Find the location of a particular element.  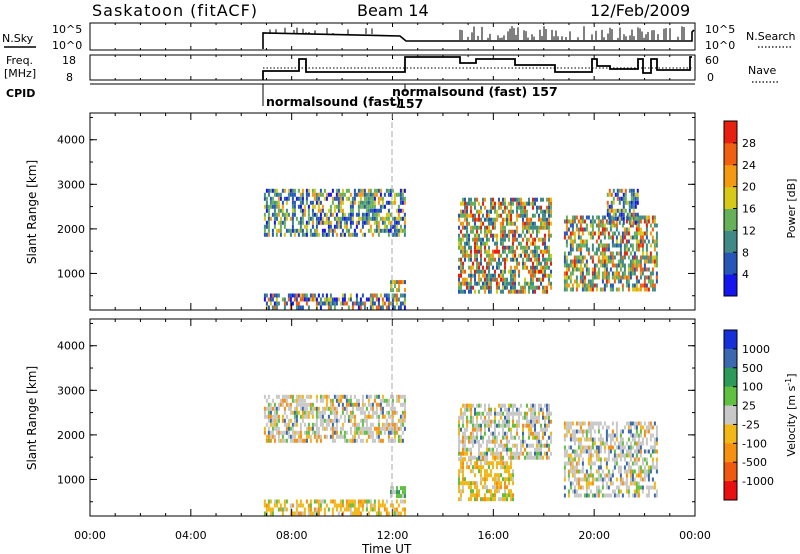

date-title: 12/Feb/2009 is located at coordinates (640, 10).